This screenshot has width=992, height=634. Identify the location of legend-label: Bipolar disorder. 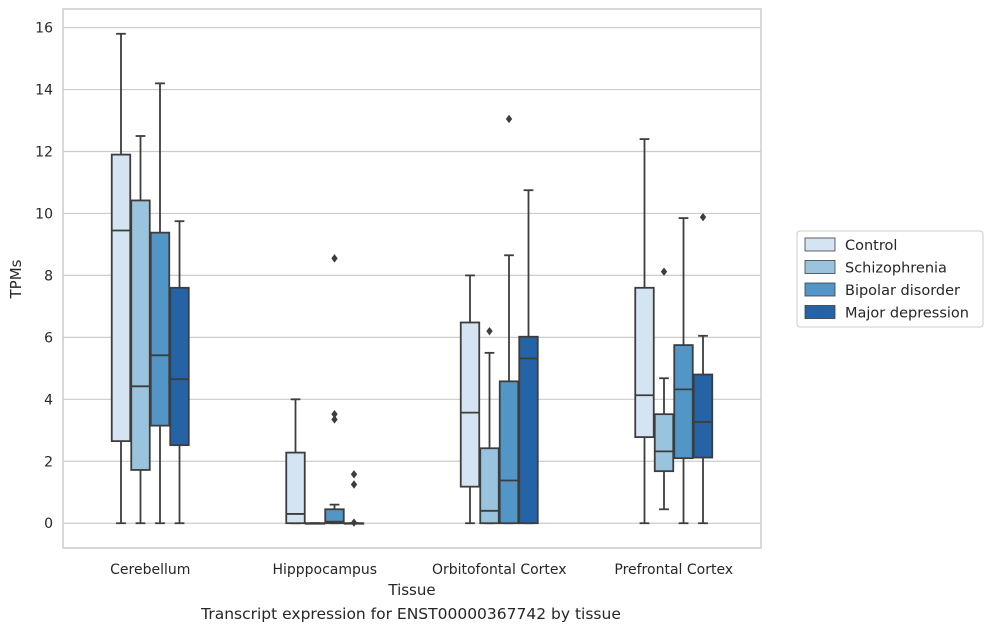
(902, 291).